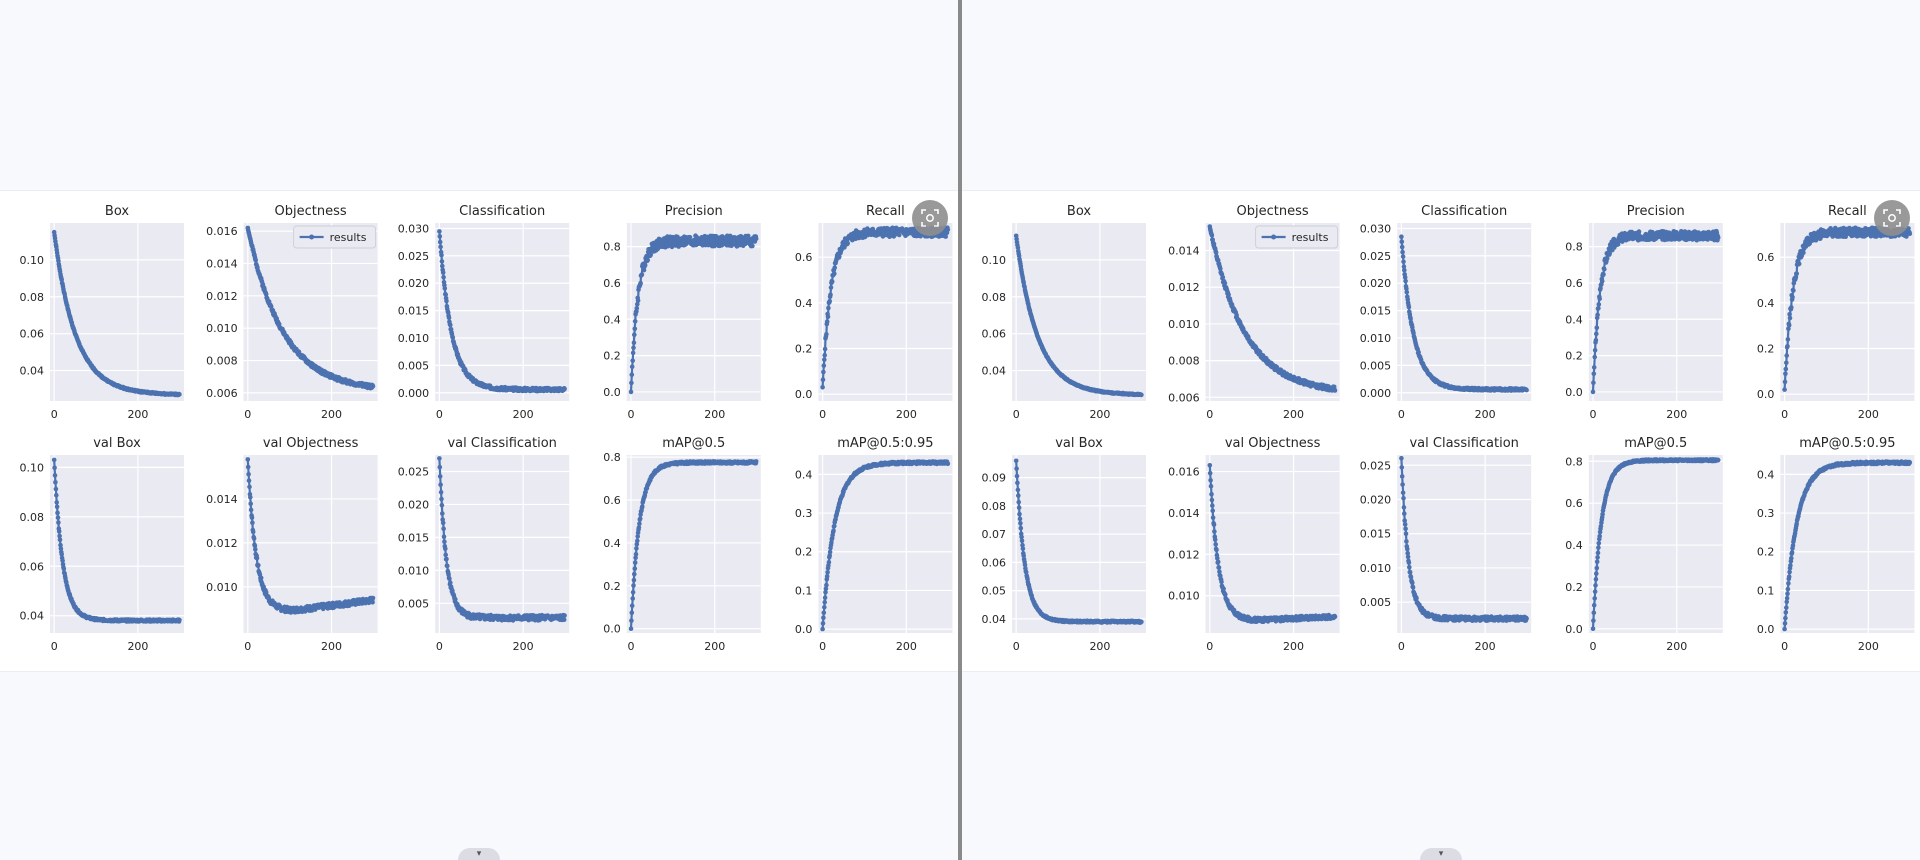 The image size is (1920, 860). I want to click on image-scan-button, so click(930, 218).